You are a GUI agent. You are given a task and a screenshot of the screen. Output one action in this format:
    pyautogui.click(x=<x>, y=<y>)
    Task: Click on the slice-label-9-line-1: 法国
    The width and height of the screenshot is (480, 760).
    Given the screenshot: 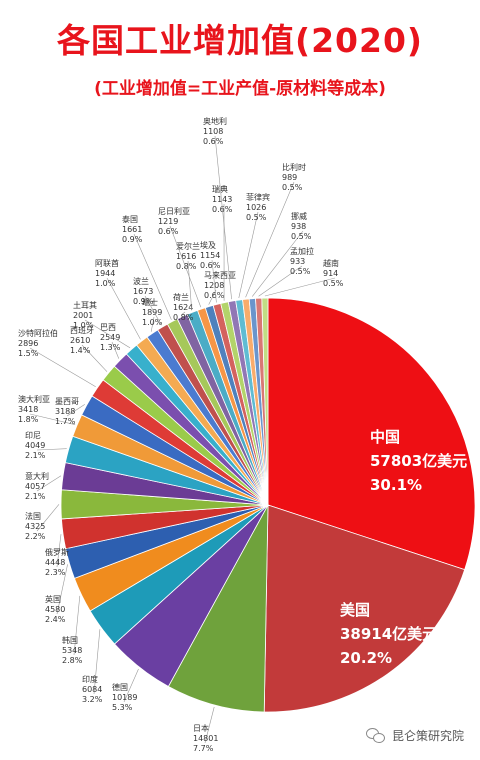 What is the action you would take?
    pyautogui.click(x=33, y=516)
    